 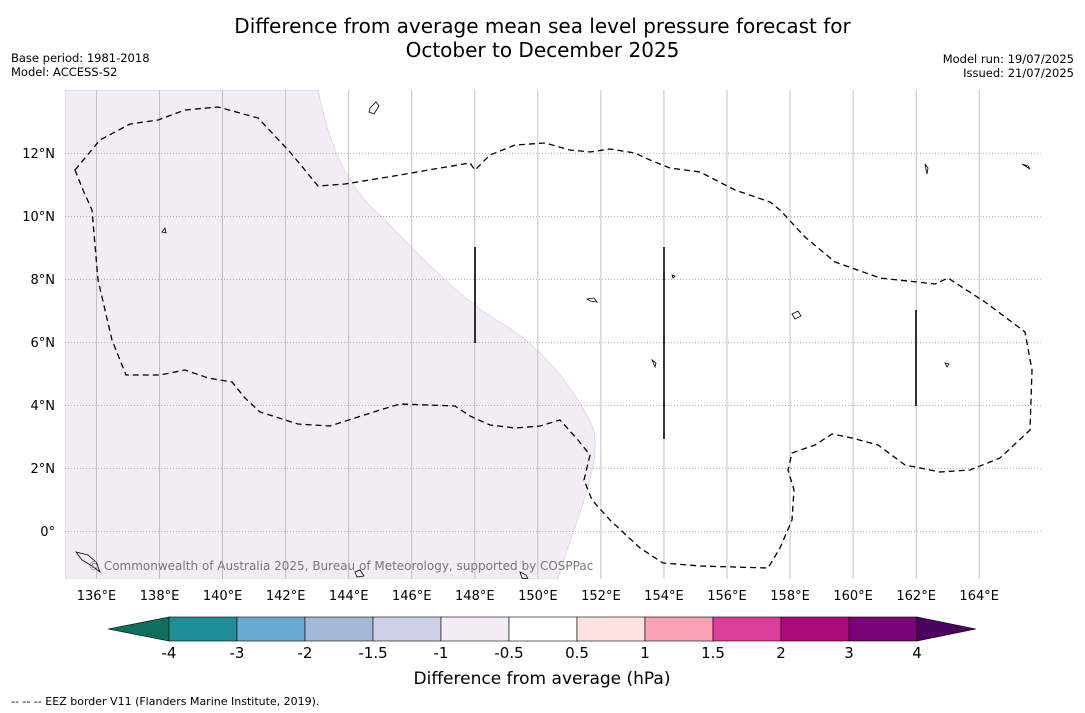 What do you see at coordinates (946, 629) in the screenshot?
I see `colorbar-over-arrow` at bounding box center [946, 629].